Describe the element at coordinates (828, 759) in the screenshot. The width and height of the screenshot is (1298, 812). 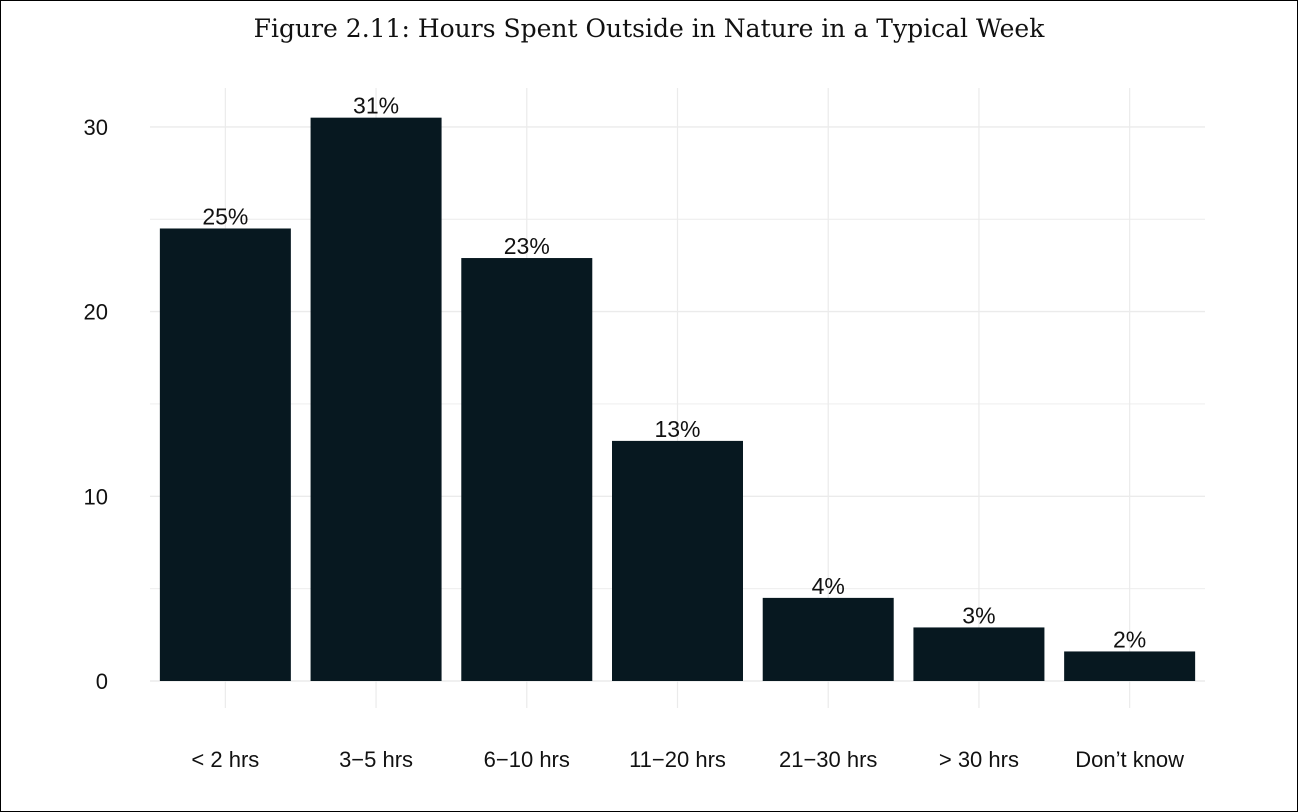
I see `x-tick-label: 21−30 hrs` at that location.